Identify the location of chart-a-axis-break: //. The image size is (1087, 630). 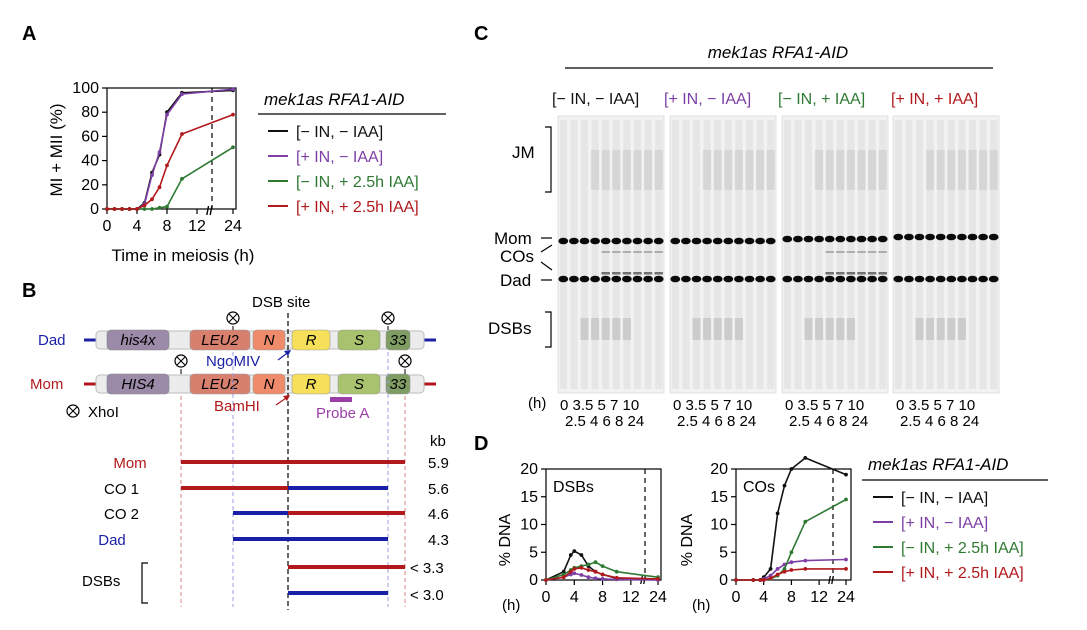
(209, 211).